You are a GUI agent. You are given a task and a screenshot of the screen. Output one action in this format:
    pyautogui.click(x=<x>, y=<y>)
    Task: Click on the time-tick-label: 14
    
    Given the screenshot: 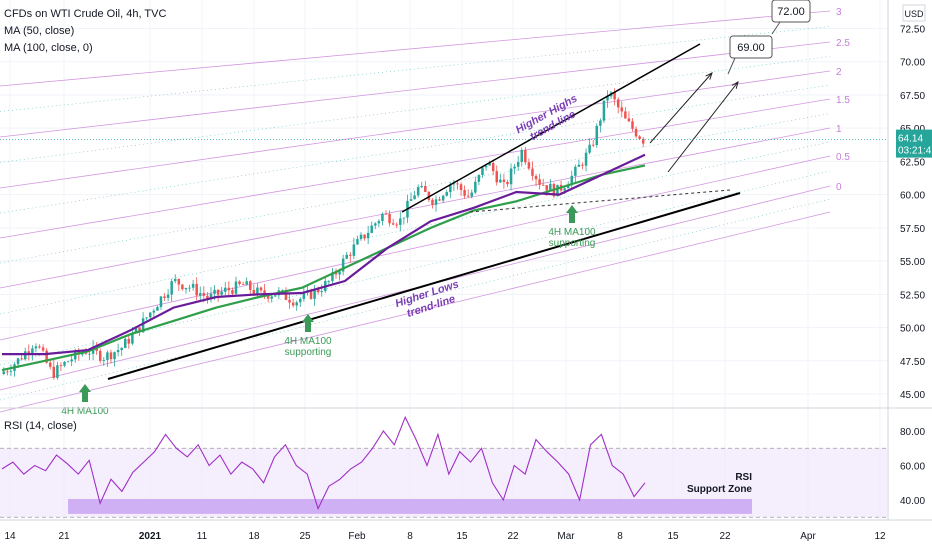 What is the action you would take?
    pyautogui.click(x=10, y=536)
    